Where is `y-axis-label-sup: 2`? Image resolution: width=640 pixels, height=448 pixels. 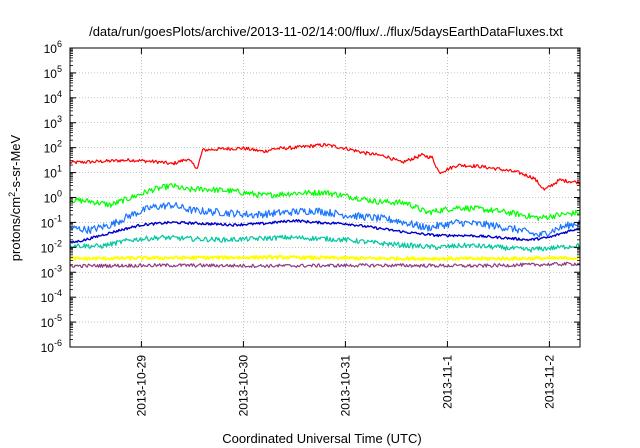 y-axis-label-sup: 2 is located at coordinates (12, 194).